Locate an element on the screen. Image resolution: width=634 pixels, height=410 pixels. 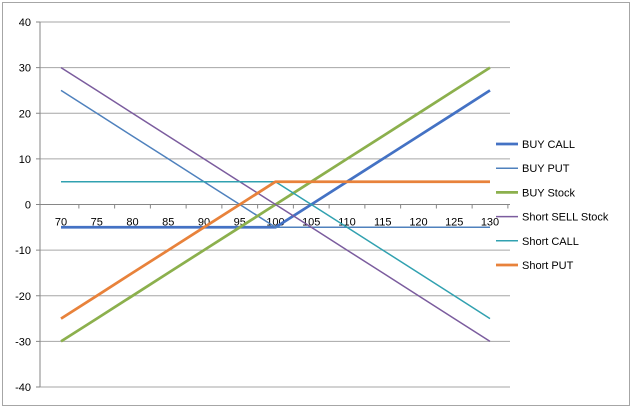
x-tick-label: 110 is located at coordinates (347, 223).